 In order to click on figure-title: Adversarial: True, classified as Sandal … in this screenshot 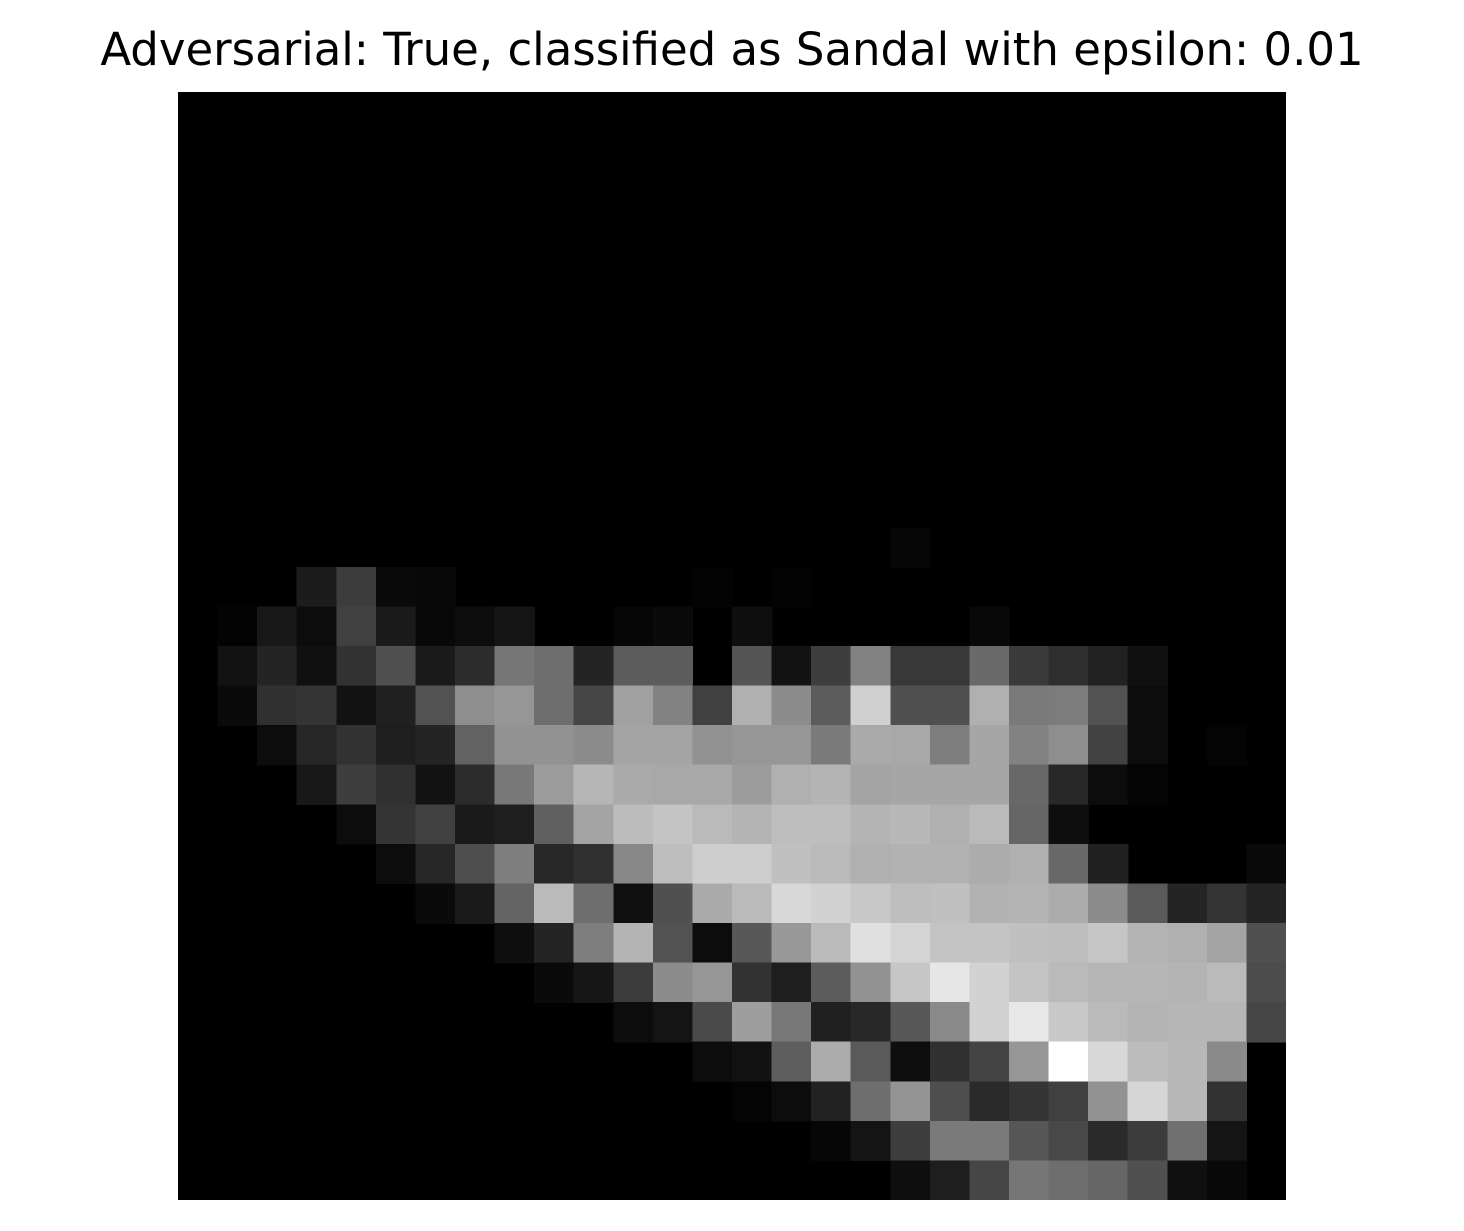, I will do `click(732, 49)`.